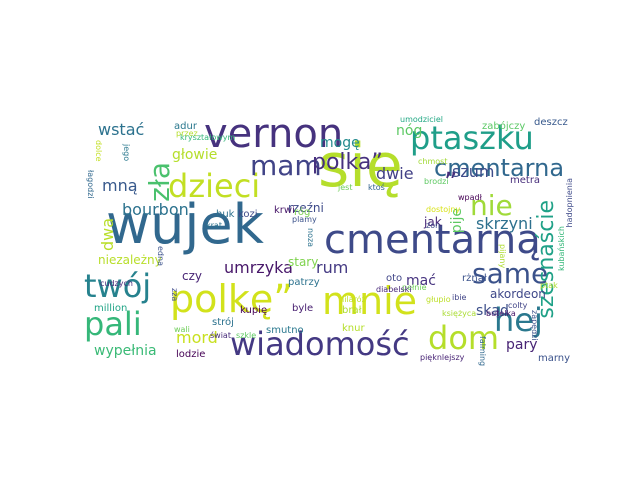 This screenshot has width=640, height=480. Describe the element at coordinates (208, 137) in the screenshot. I see `word-krysztalowym: kryształowym` at that location.